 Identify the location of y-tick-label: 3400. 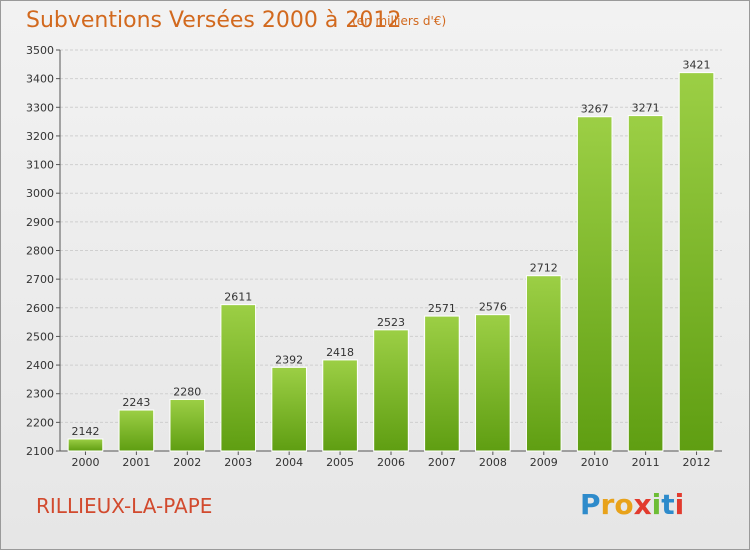
(40, 79).